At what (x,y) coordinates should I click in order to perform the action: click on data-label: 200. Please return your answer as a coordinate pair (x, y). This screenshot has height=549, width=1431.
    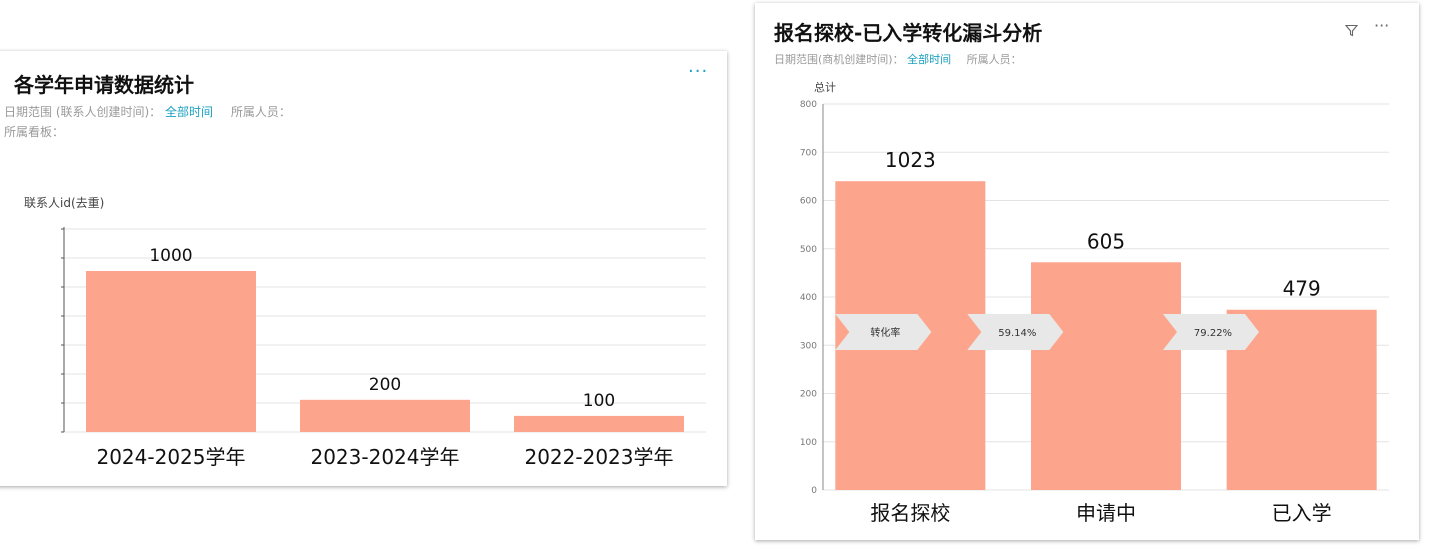
    Looking at the image, I should click on (385, 385).